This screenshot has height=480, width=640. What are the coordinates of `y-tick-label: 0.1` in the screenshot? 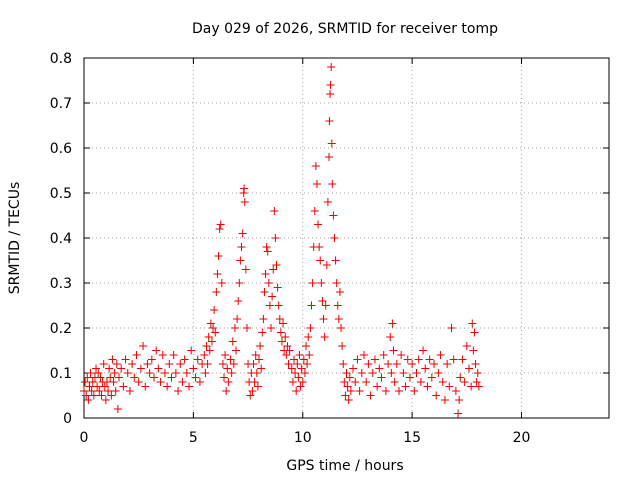 It's located at (61, 374).